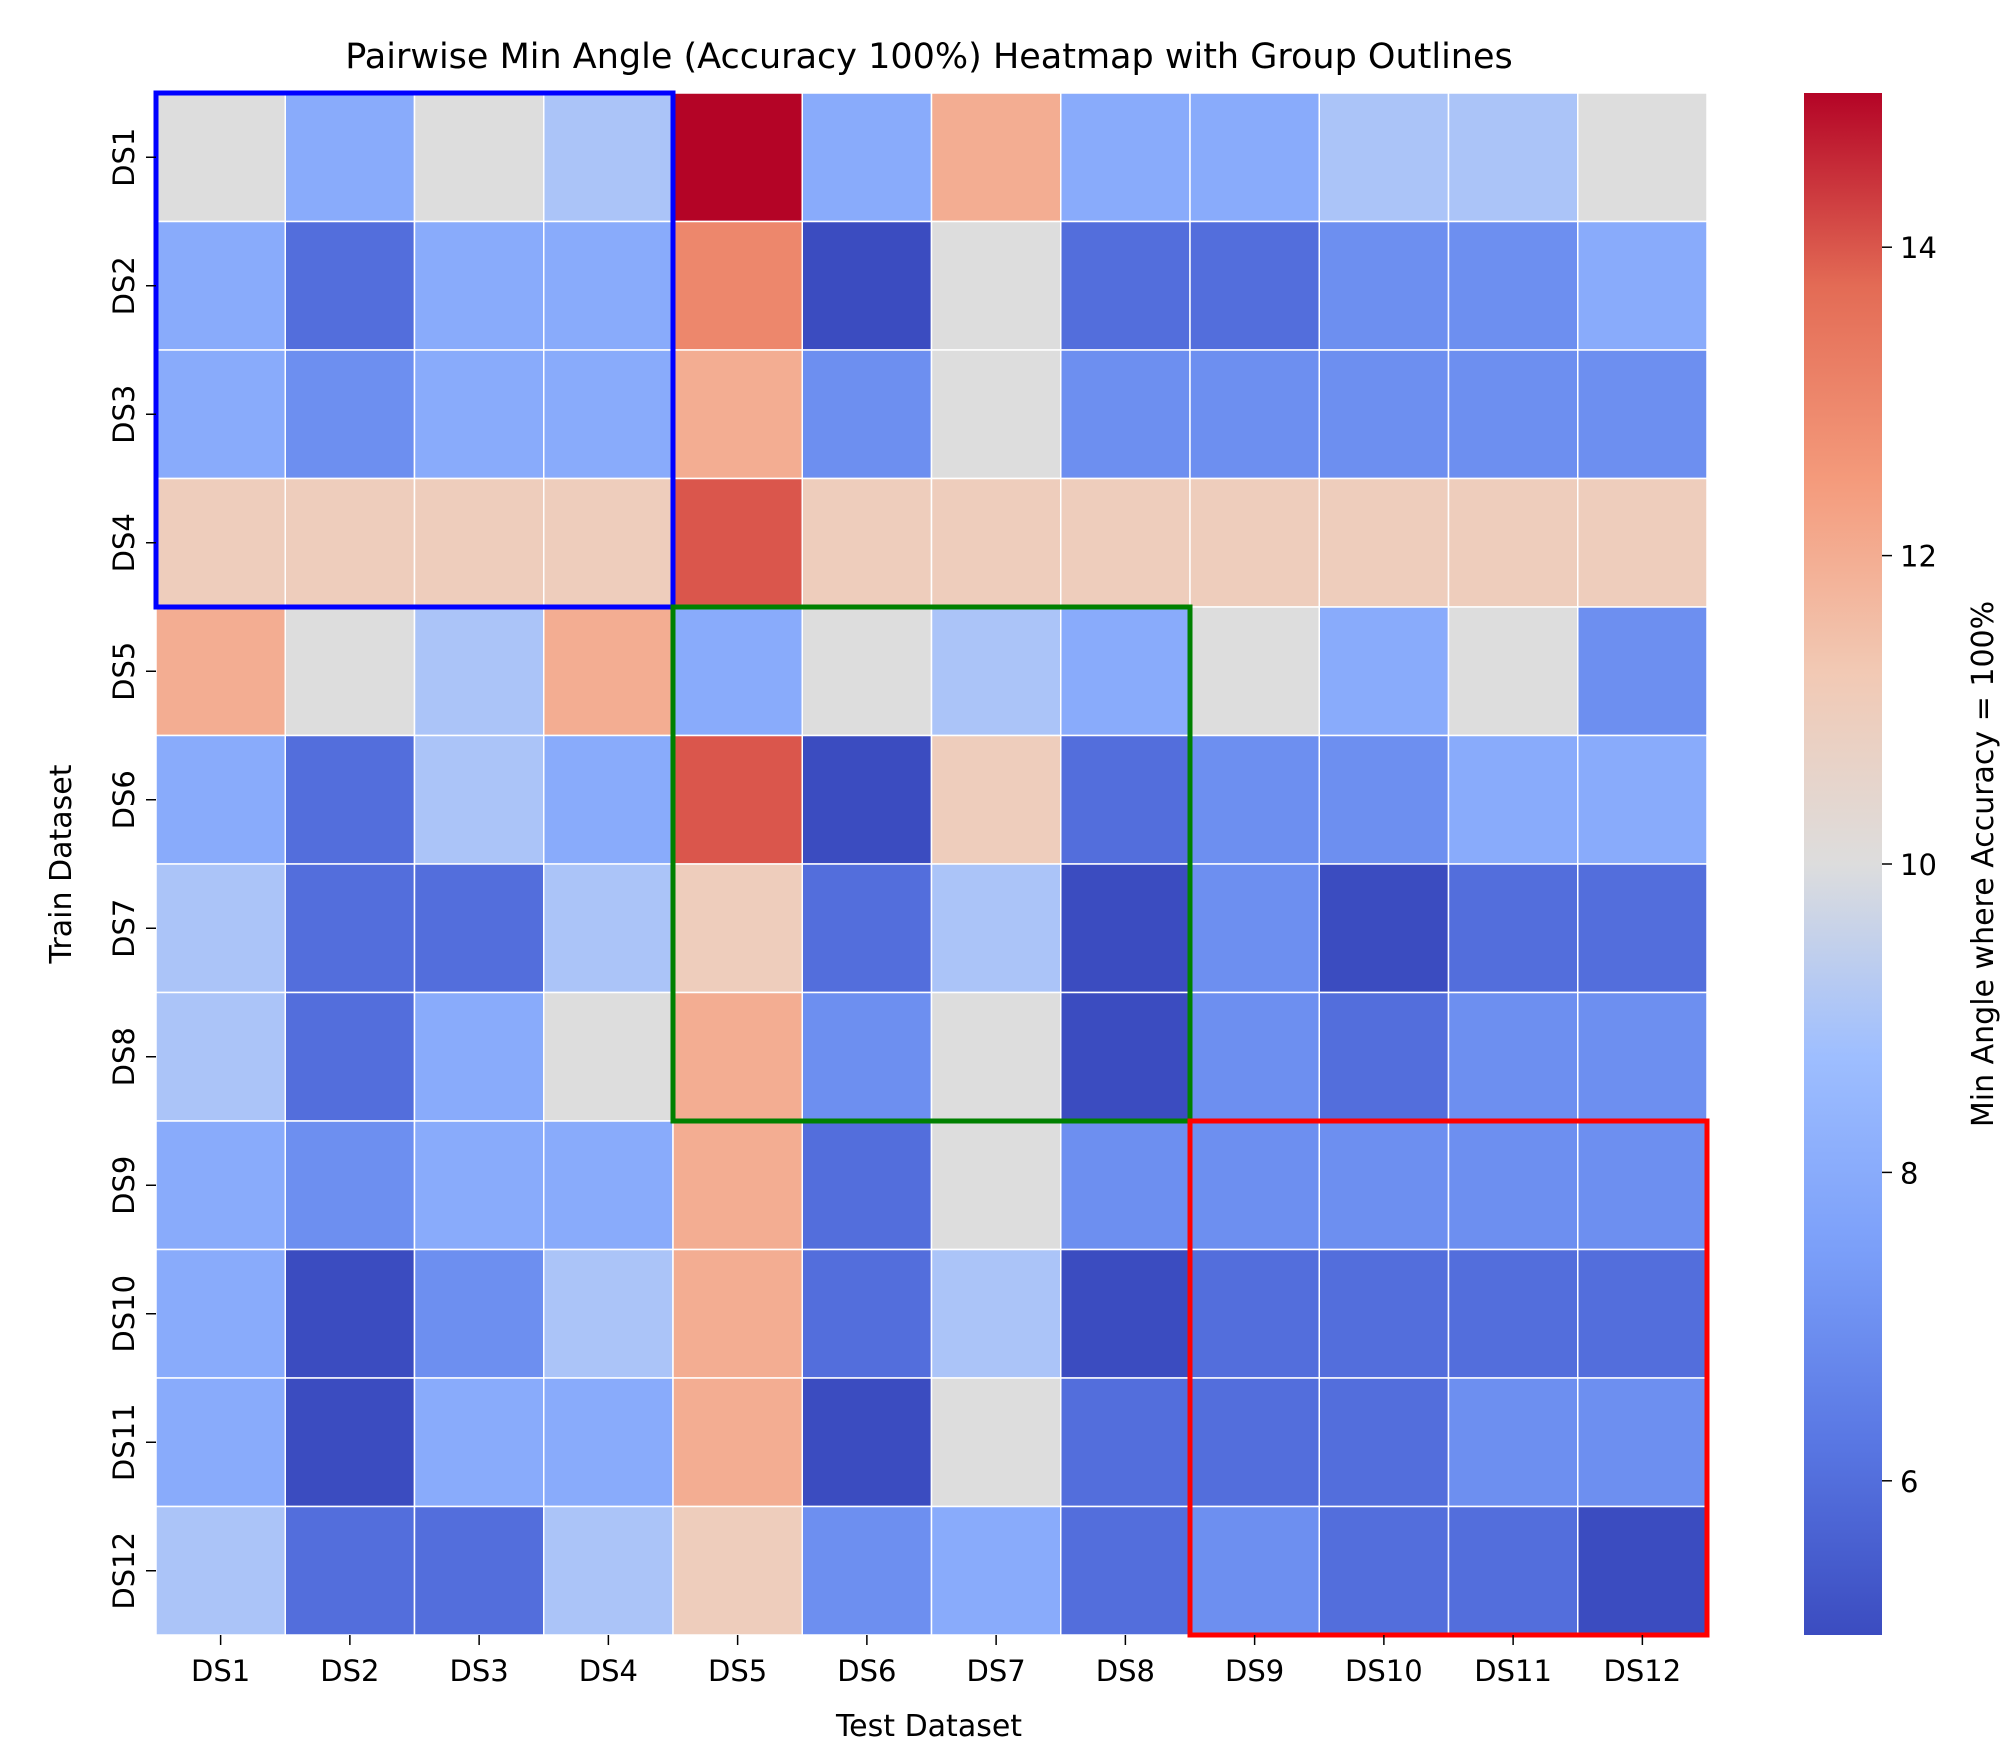 The height and width of the screenshot is (1750, 2015). What do you see at coordinates (866, 1671) in the screenshot?
I see `x-tick-label: DS6` at bounding box center [866, 1671].